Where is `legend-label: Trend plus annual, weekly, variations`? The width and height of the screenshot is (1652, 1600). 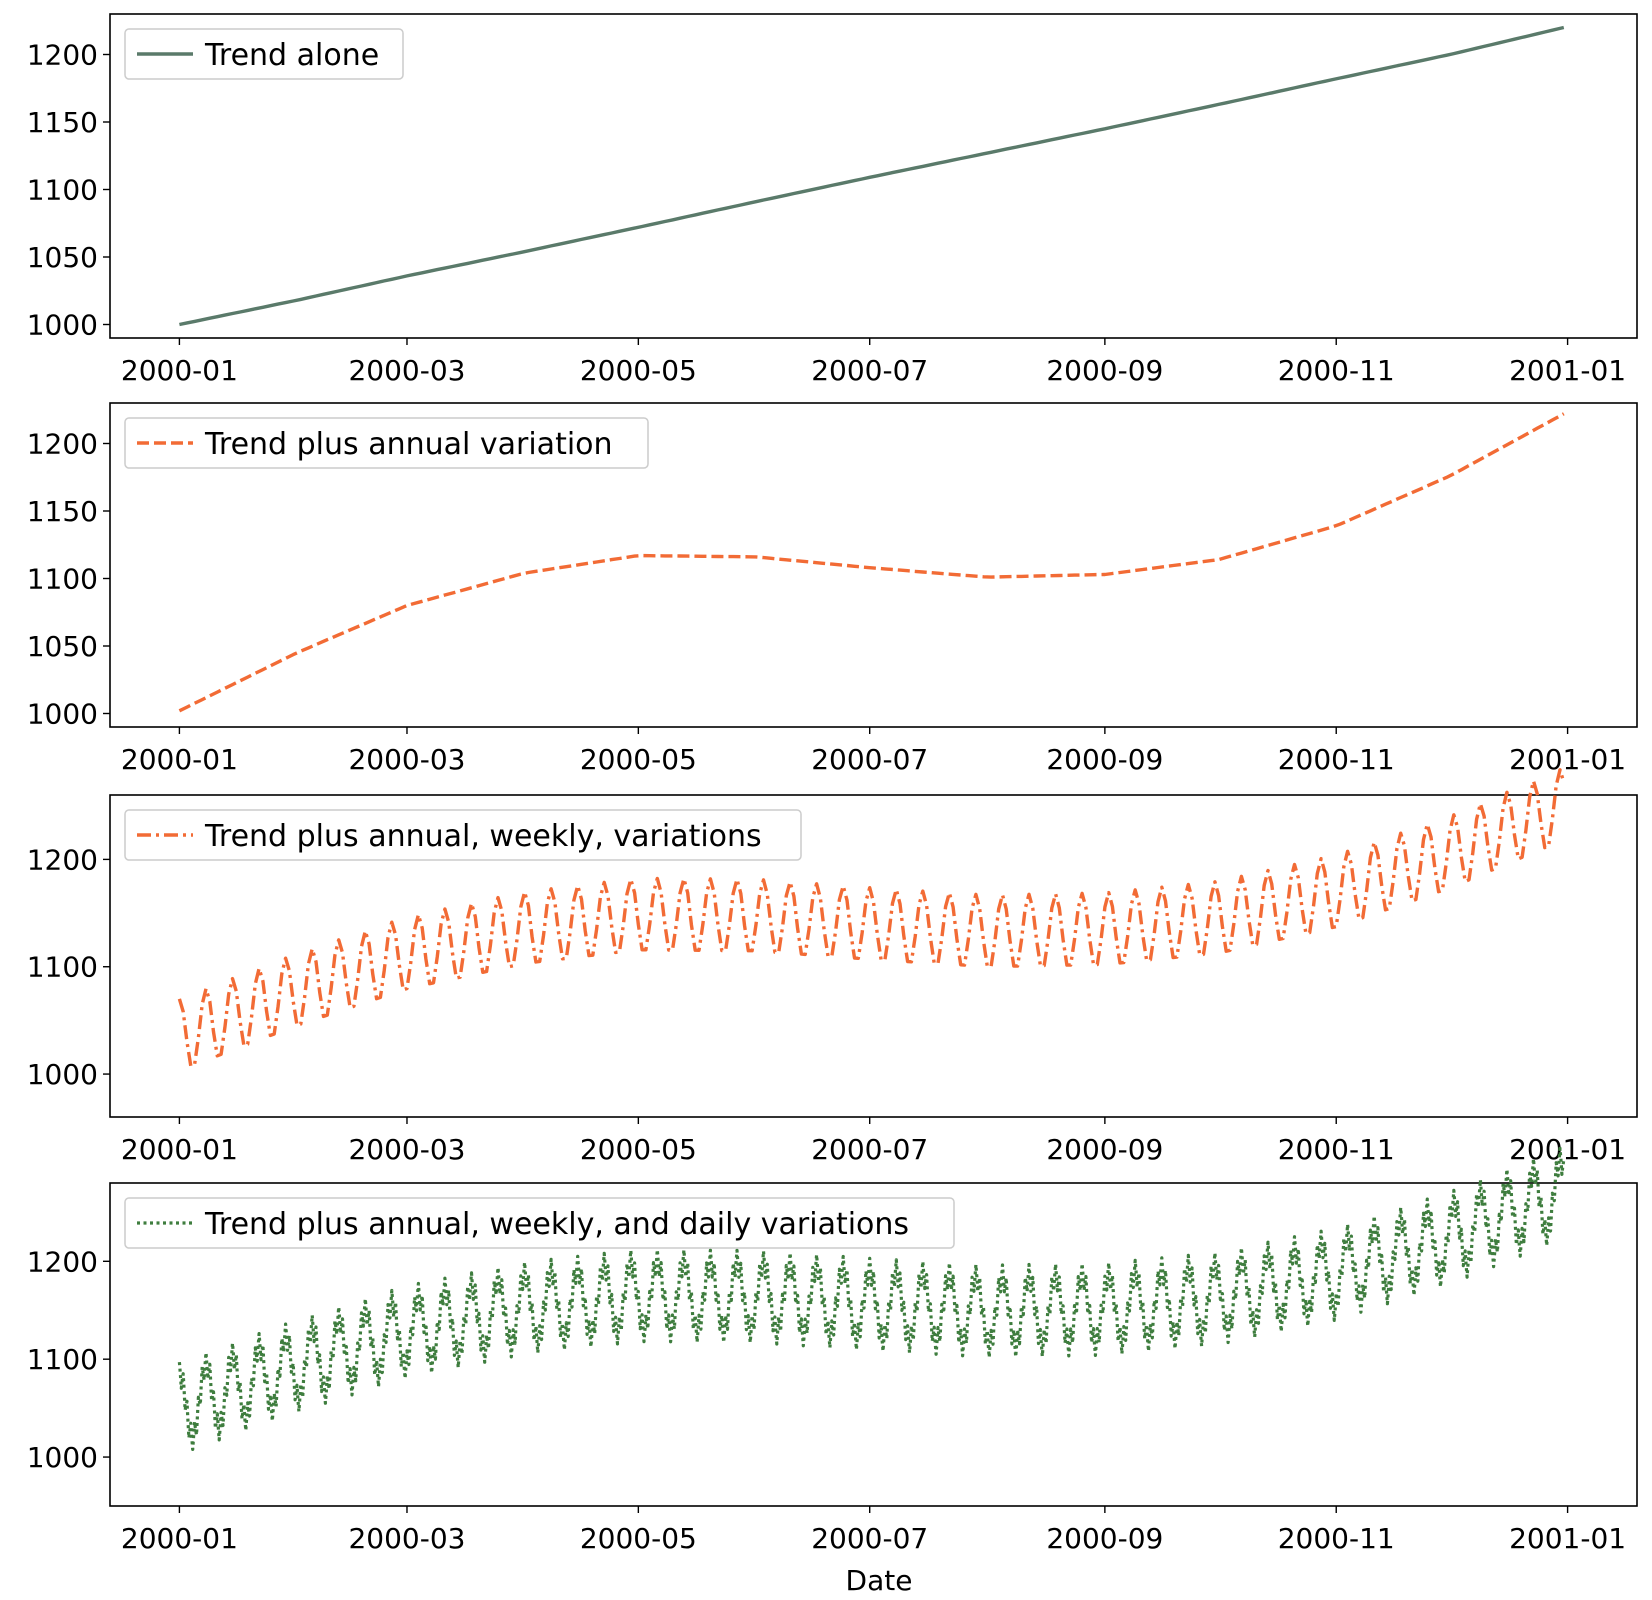
legend-label: Trend plus annual, weekly, variations is located at coordinates (483, 836).